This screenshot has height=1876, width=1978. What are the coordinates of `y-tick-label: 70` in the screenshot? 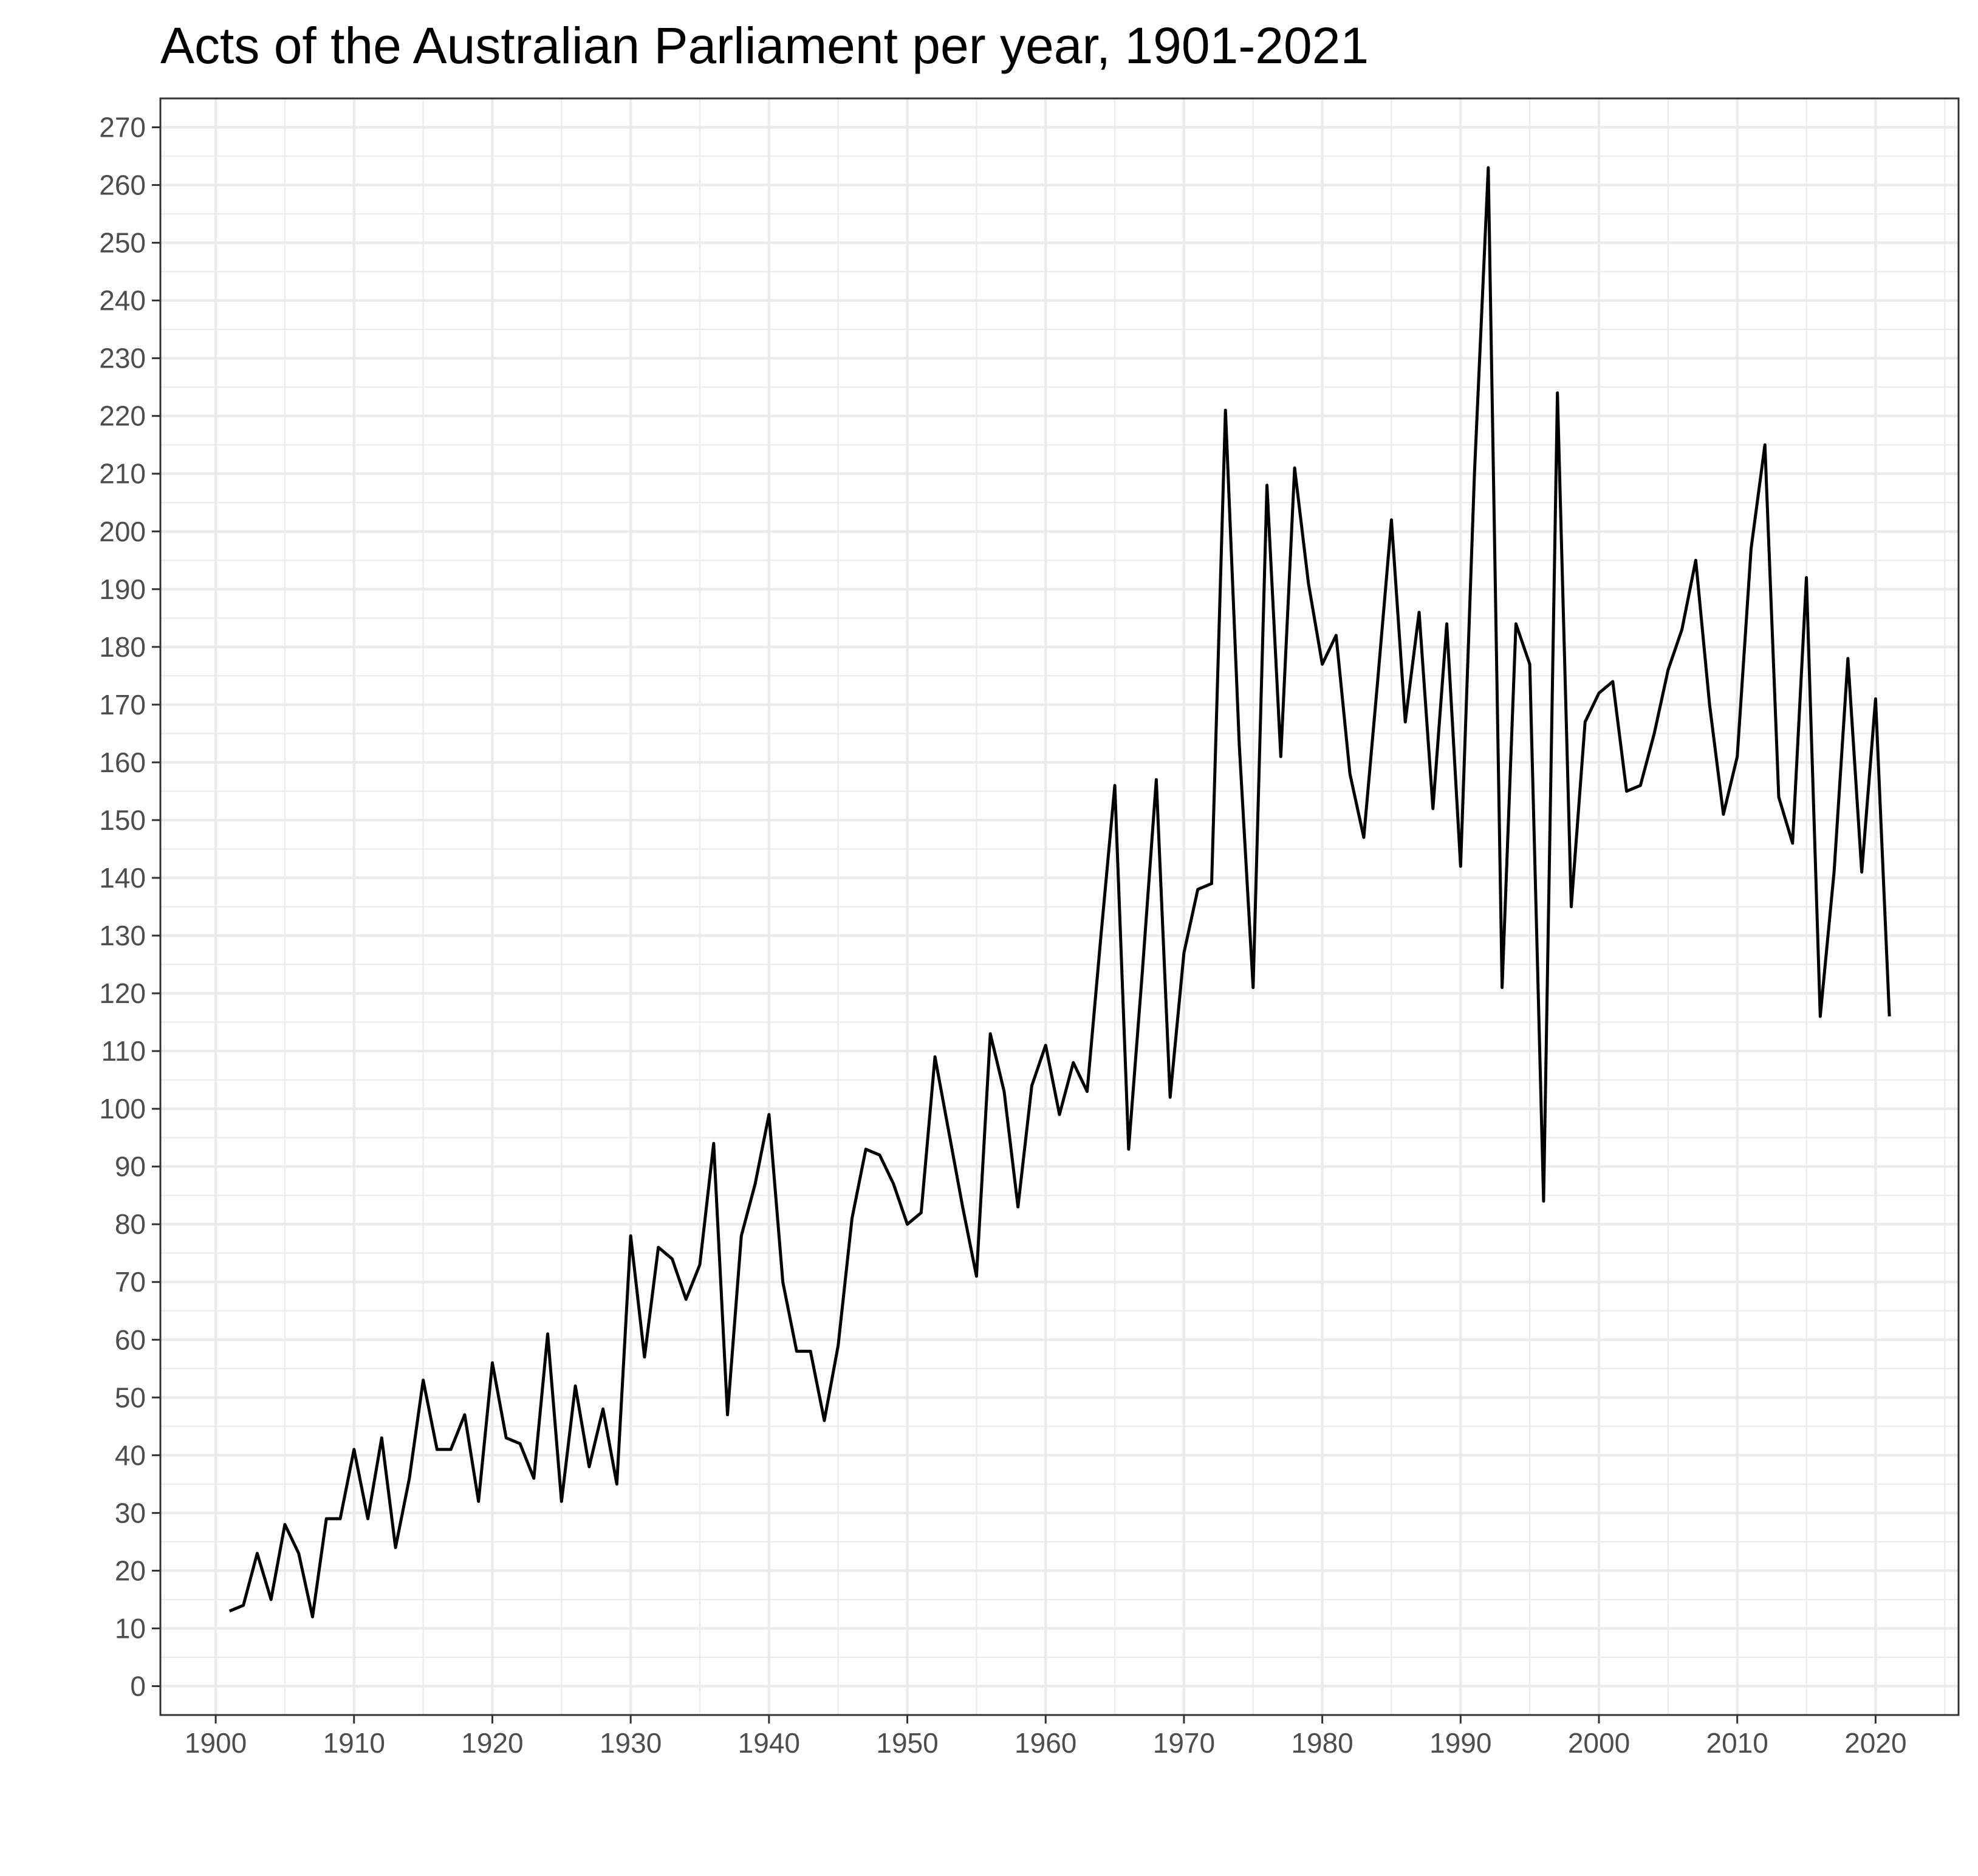 It's located at (130, 1282).